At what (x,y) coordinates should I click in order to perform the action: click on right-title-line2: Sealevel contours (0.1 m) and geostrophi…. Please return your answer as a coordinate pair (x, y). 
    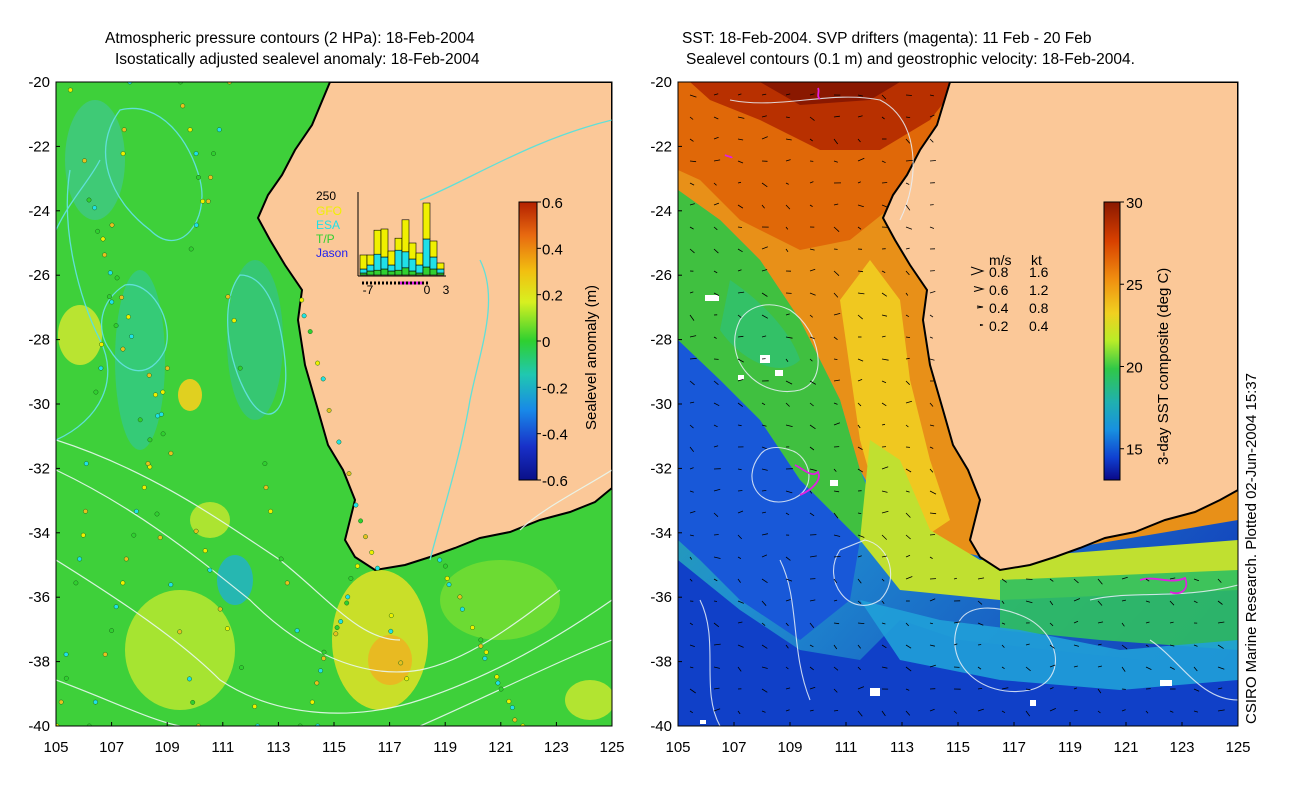
    Looking at the image, I should click on (910, 59).